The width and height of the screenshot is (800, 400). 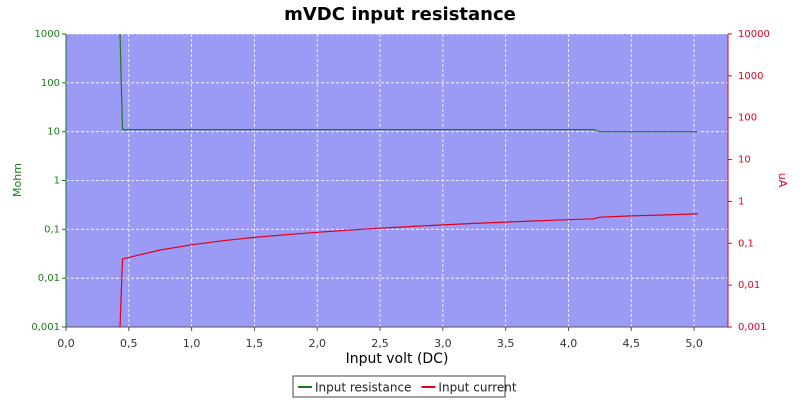 What do you see at coordinates (744, 160) in the screenshot?
I see `y2-tick-label: 10` at bounding box center [744, 160].